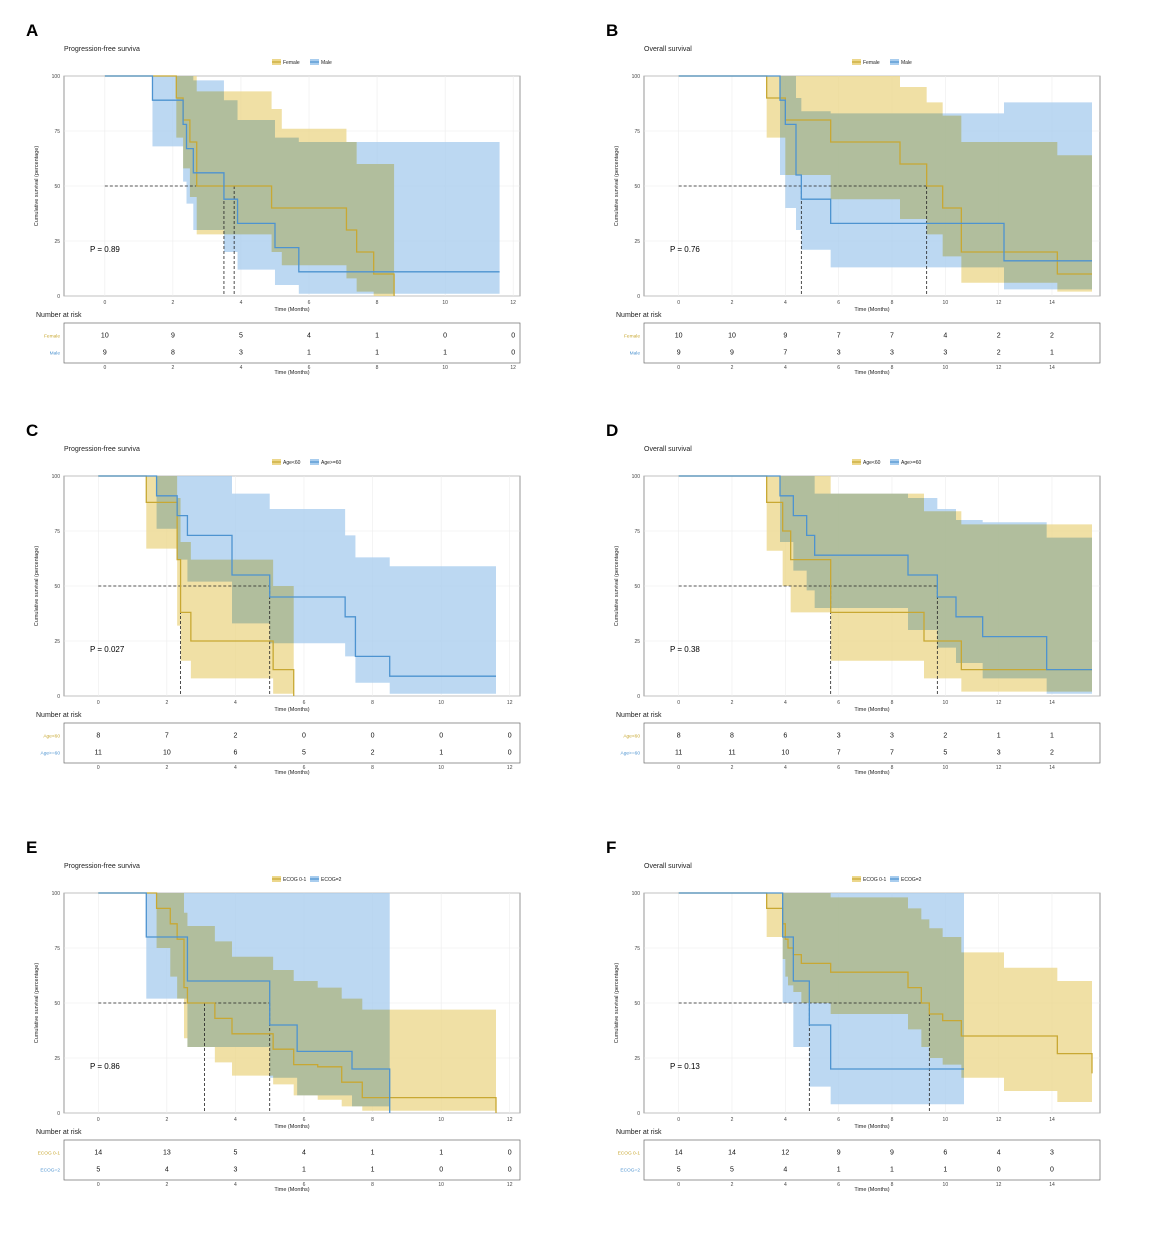 The height and width of the screenshot is (1235, 1149). What do you see at coordinates (302, 174) in the screenshot?
I see `survival-curve-male` at bounding box center [302, 174].